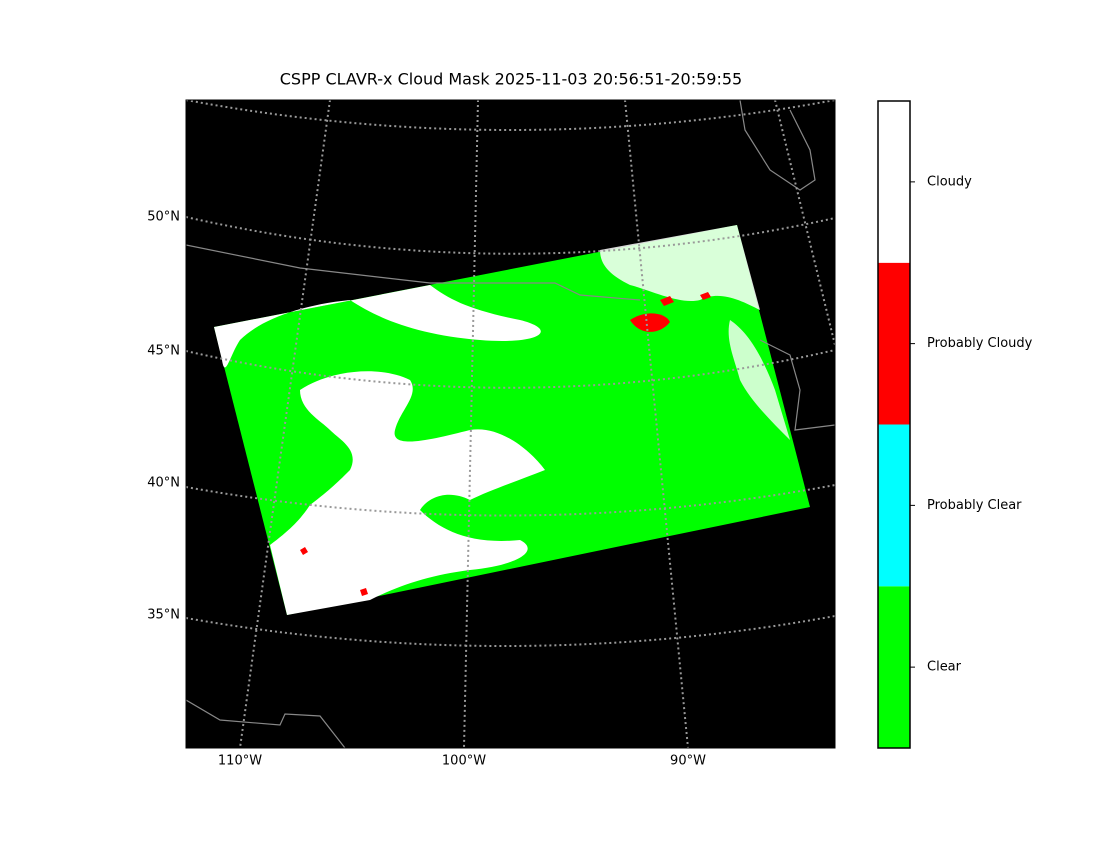  Describe the element at coordinates (688, 761) in the screenshot. I see `lon-label: 90°W` at that location.